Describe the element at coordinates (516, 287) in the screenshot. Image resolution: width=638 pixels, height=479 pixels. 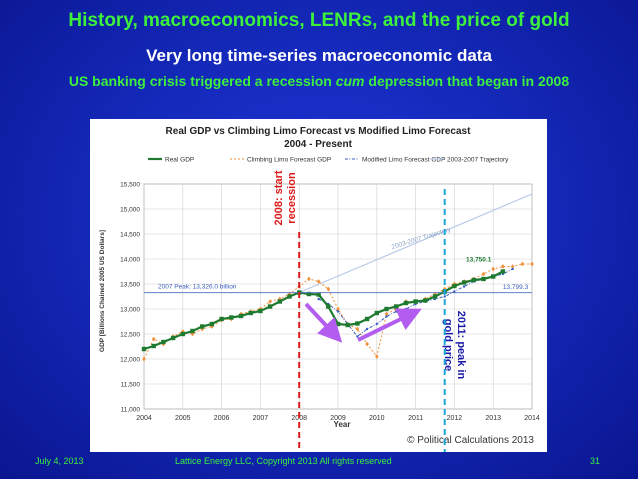
I see `modified-end-label: 13,799.3` at that location.